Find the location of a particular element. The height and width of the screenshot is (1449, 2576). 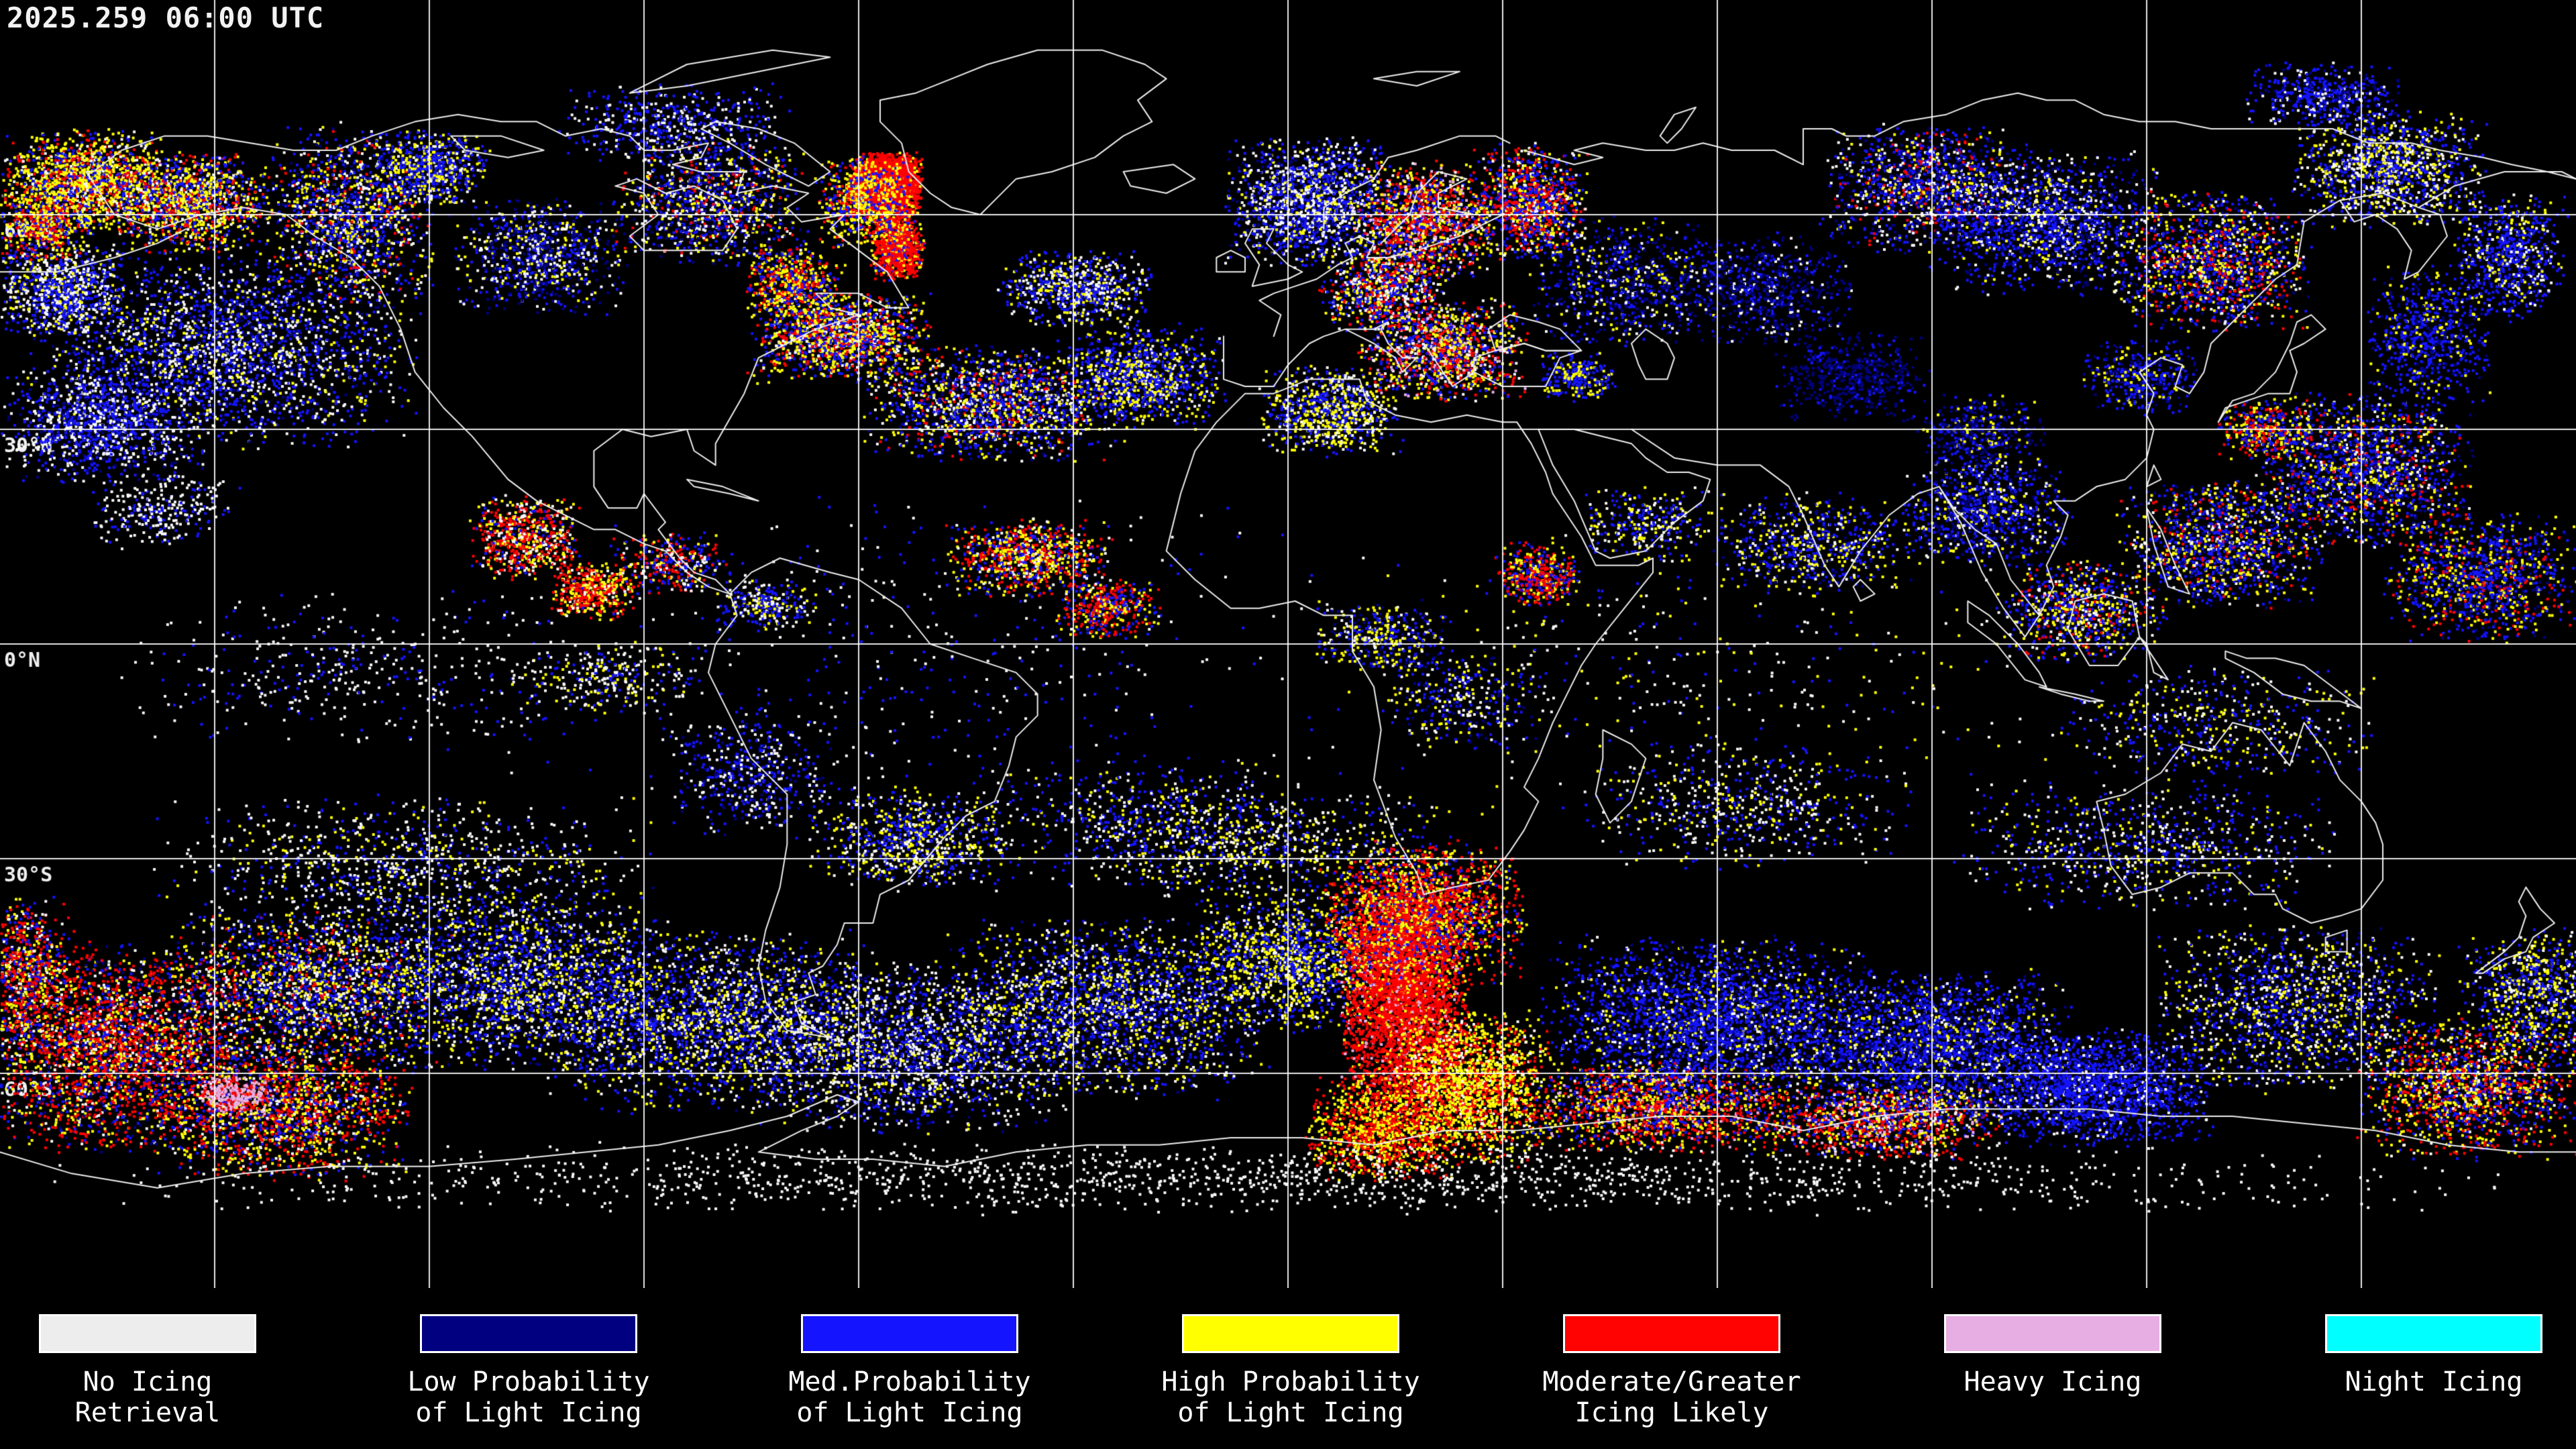

legend-item-heavy-icing: Heavy Icing is located at coordinates (2052, 1368).